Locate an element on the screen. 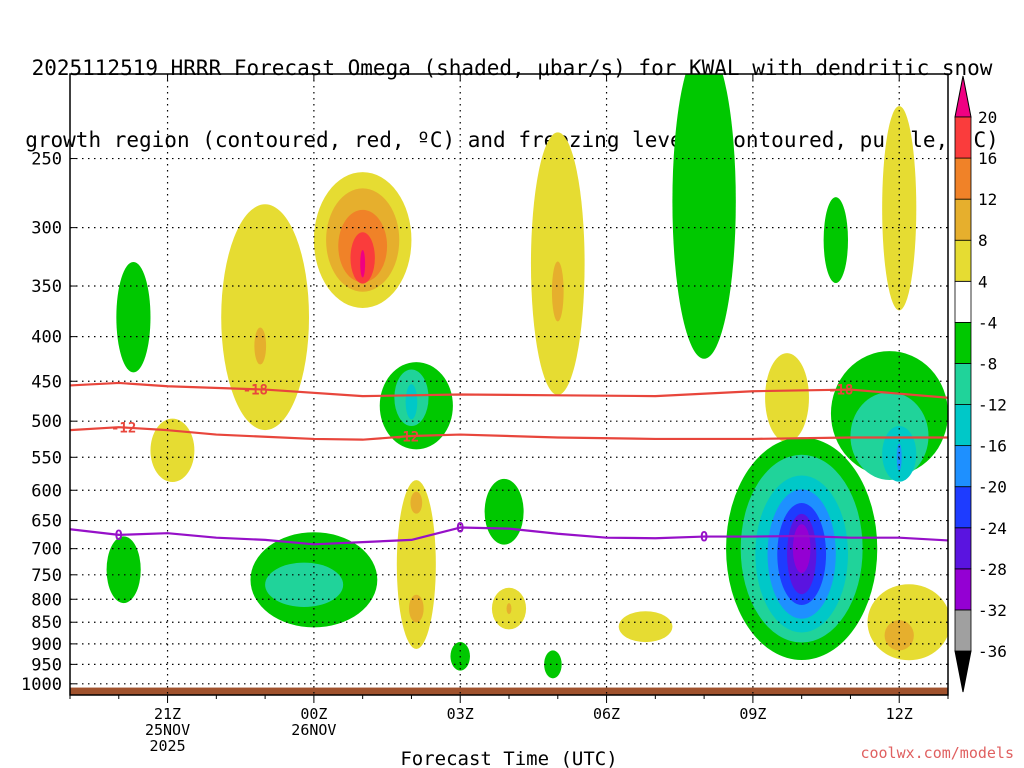 The height and width of the screenshot is (768, 1024). tick-label-y-700: 700 is located at coordinates (46, 550).